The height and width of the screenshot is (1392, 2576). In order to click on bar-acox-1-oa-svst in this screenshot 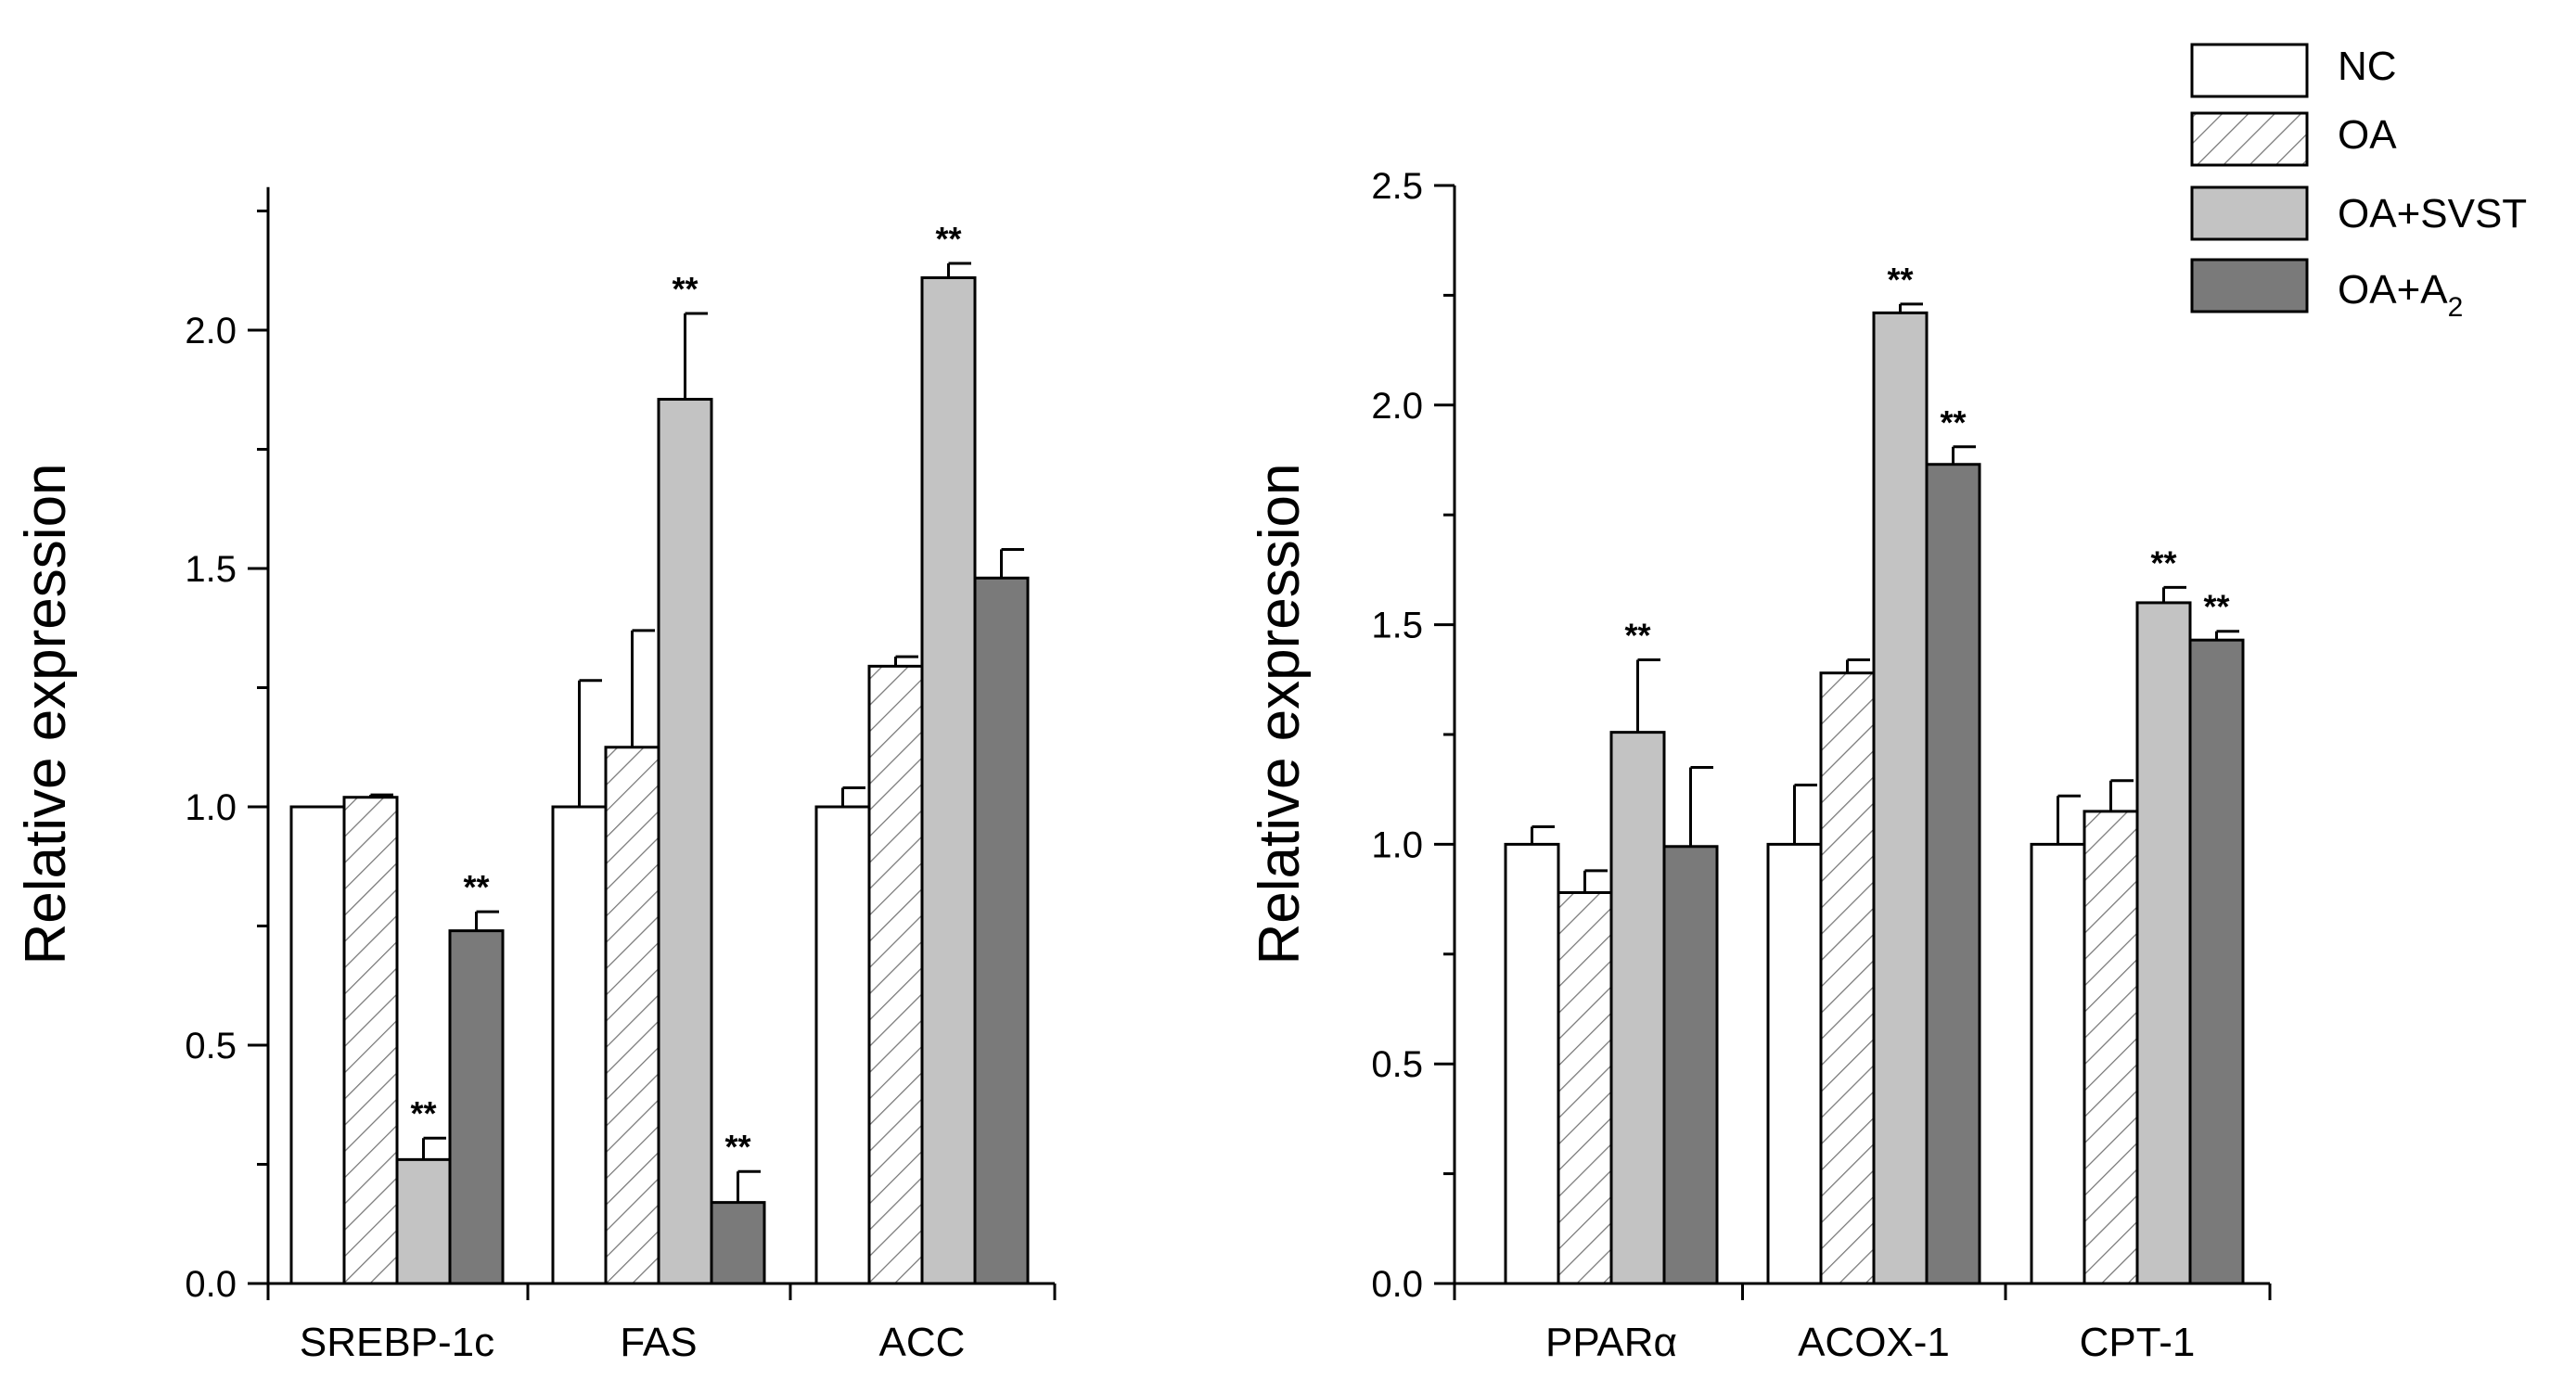, I will do `click(1900, 798)`.